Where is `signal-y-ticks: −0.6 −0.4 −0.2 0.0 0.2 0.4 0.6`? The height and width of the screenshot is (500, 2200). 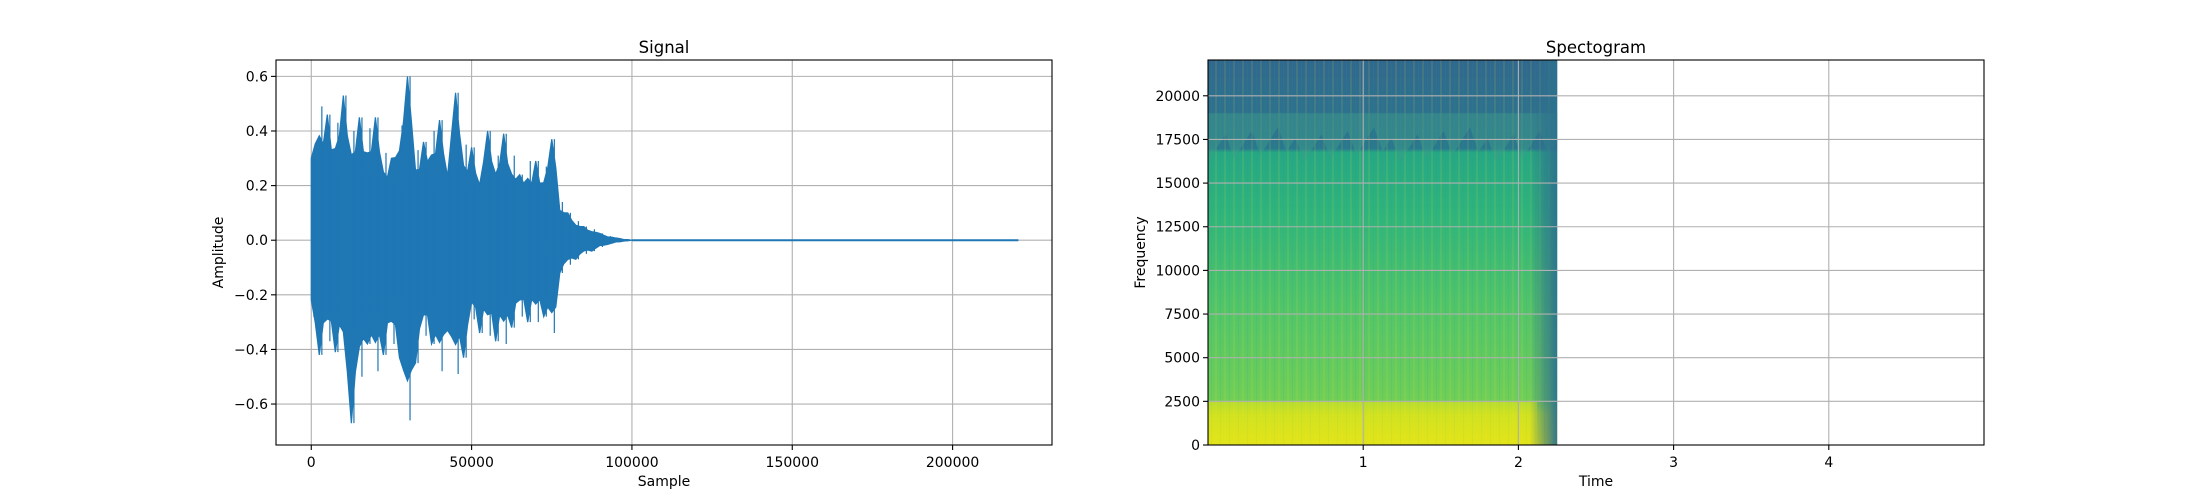
signal-y-ticks: −0.6 −0.4 −0.2 0.0 0.2 0.4 0.6 is located at coordinates (255, 241).